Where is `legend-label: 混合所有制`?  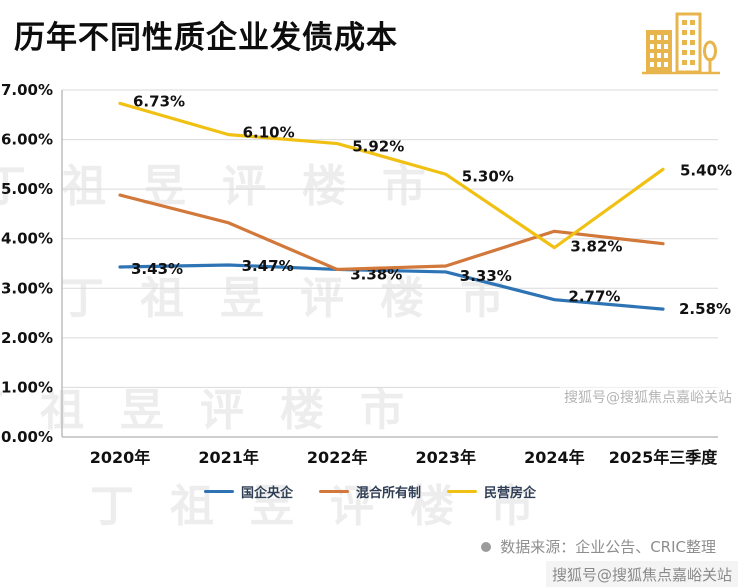
legend-label: 混合所有制 is located at coordinates (388, 493).